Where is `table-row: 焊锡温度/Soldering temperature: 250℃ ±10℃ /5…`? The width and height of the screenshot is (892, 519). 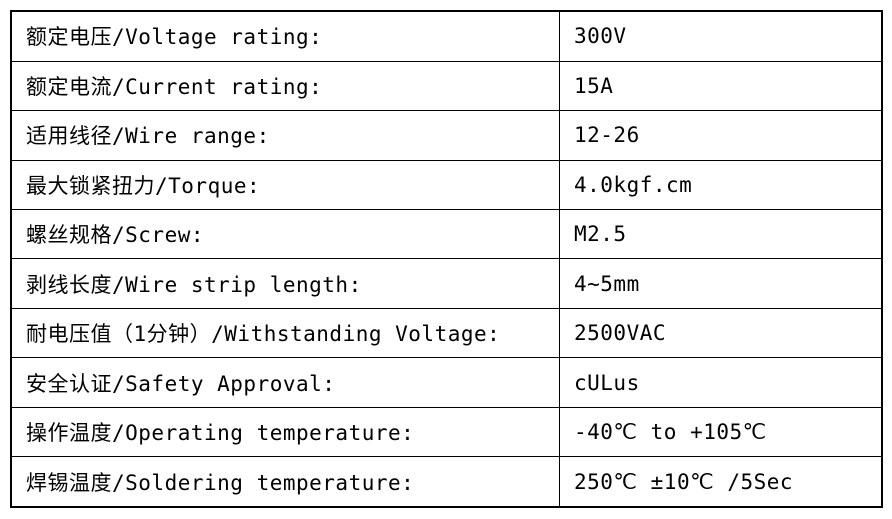
table-row: 焊锡温度/Soldering temperature: 250℃ ±10℃ /5… is located at coordinates (446, 482).